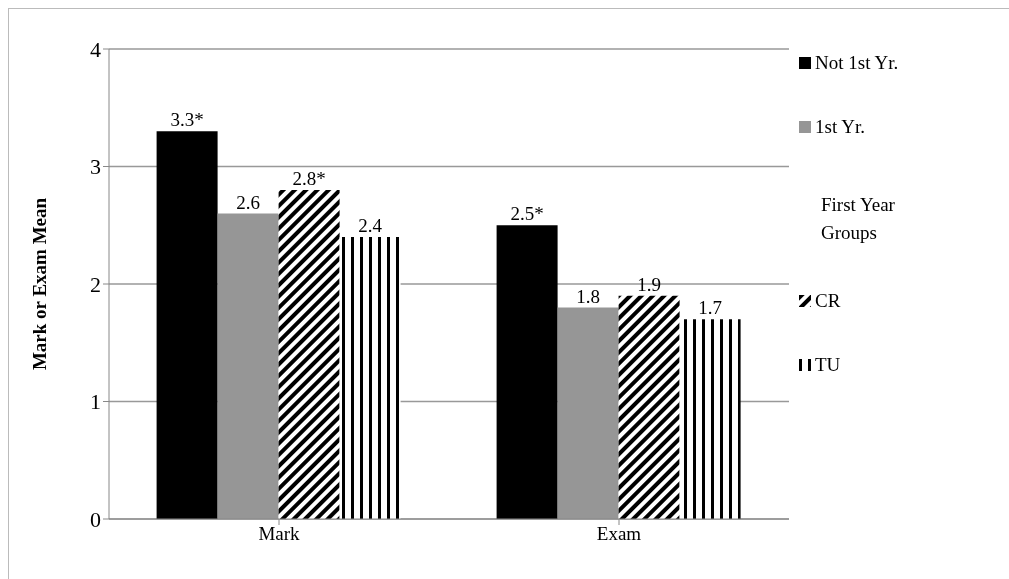 Image resolution: width=1009 pixels, height=579 pixels. What do you see at coordinates (857, 63) in the screenshot?
I see `legend-label: Not 1st Yr.` at bounding box center [857, 63].